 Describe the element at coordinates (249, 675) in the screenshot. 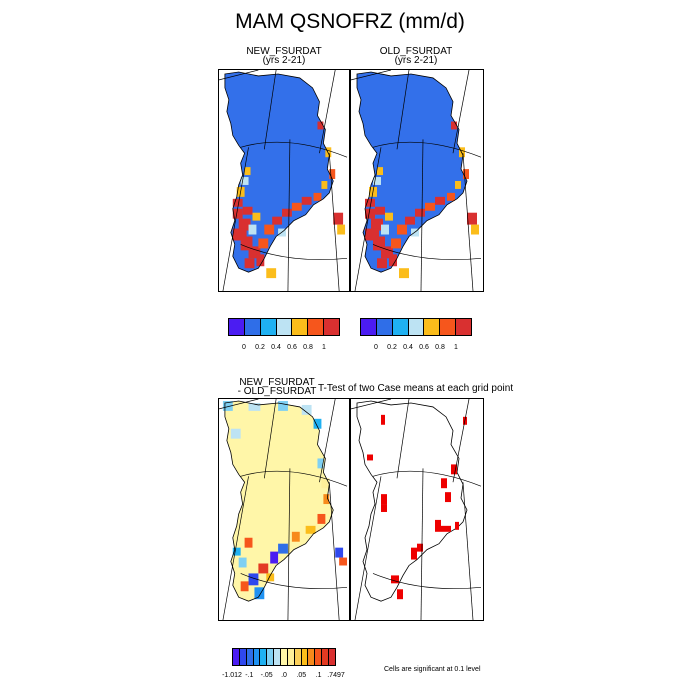

I see `colorbar-tick-label: -.1` at that location.